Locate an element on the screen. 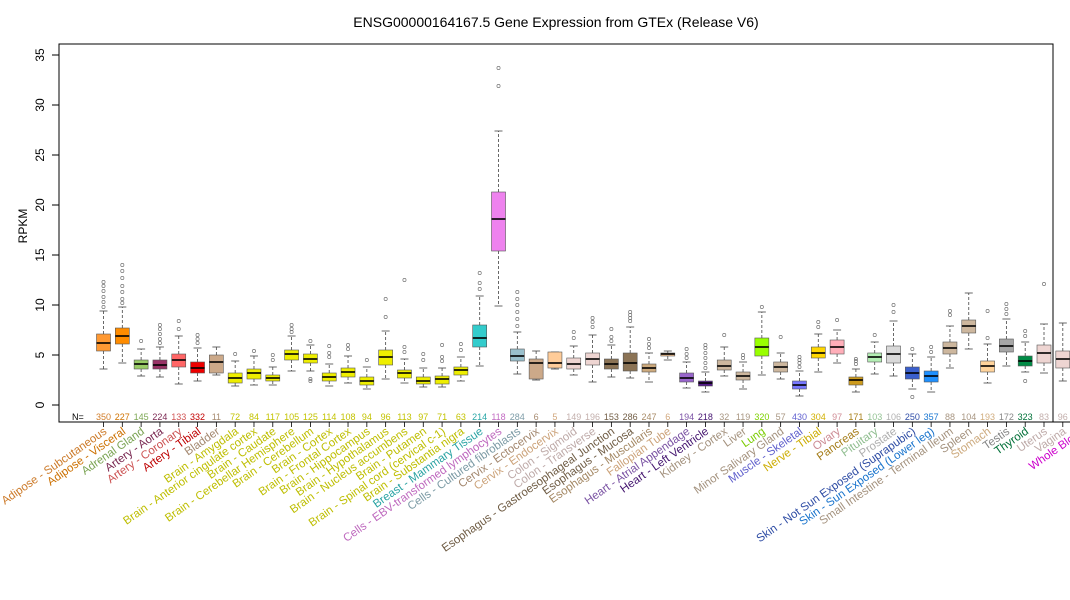 This screenshot has width=1070, height=600. count-label-20: 63 is located at coordinates (461, 417).